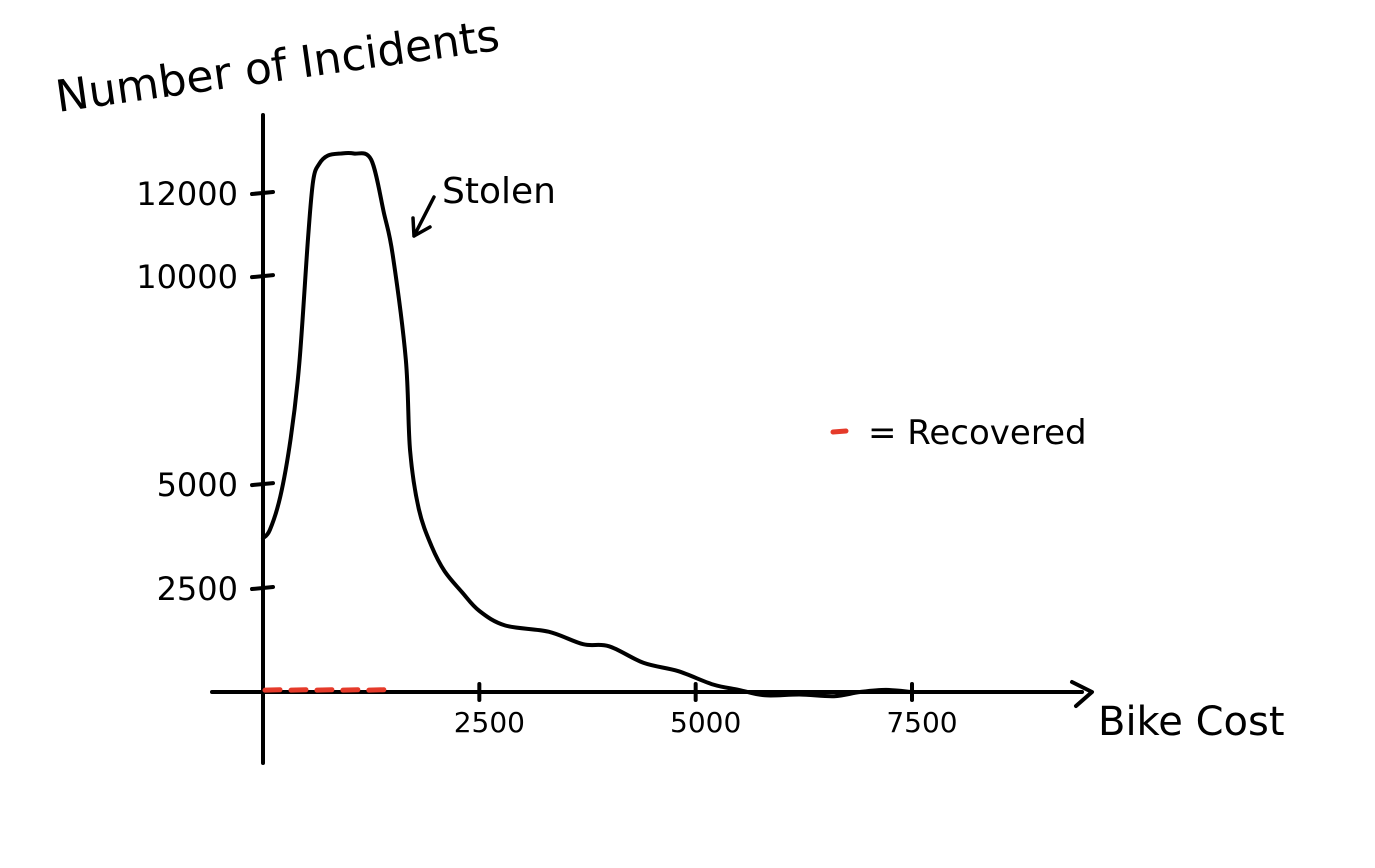 The image size is (1375, 868). Describe the element at coordinates (423, 216) in the screenshot. I see `annotation-arrow` at that location.